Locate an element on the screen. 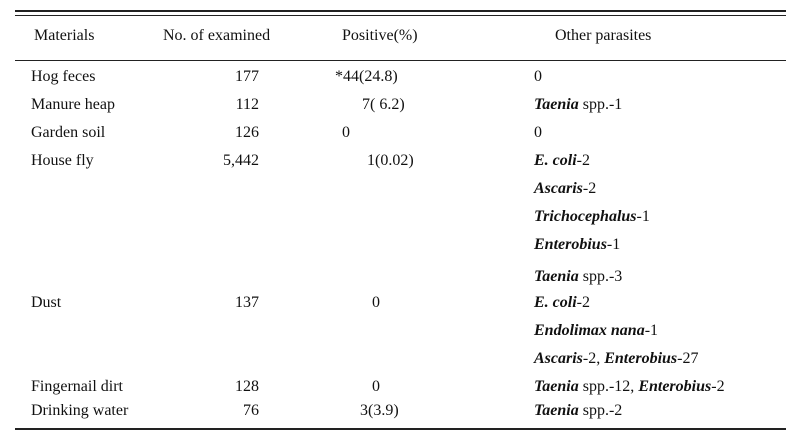 The height and width of the screenshot is (444, 800). row-drinking-water-examined: 76 is located at coordinates (251, 410).